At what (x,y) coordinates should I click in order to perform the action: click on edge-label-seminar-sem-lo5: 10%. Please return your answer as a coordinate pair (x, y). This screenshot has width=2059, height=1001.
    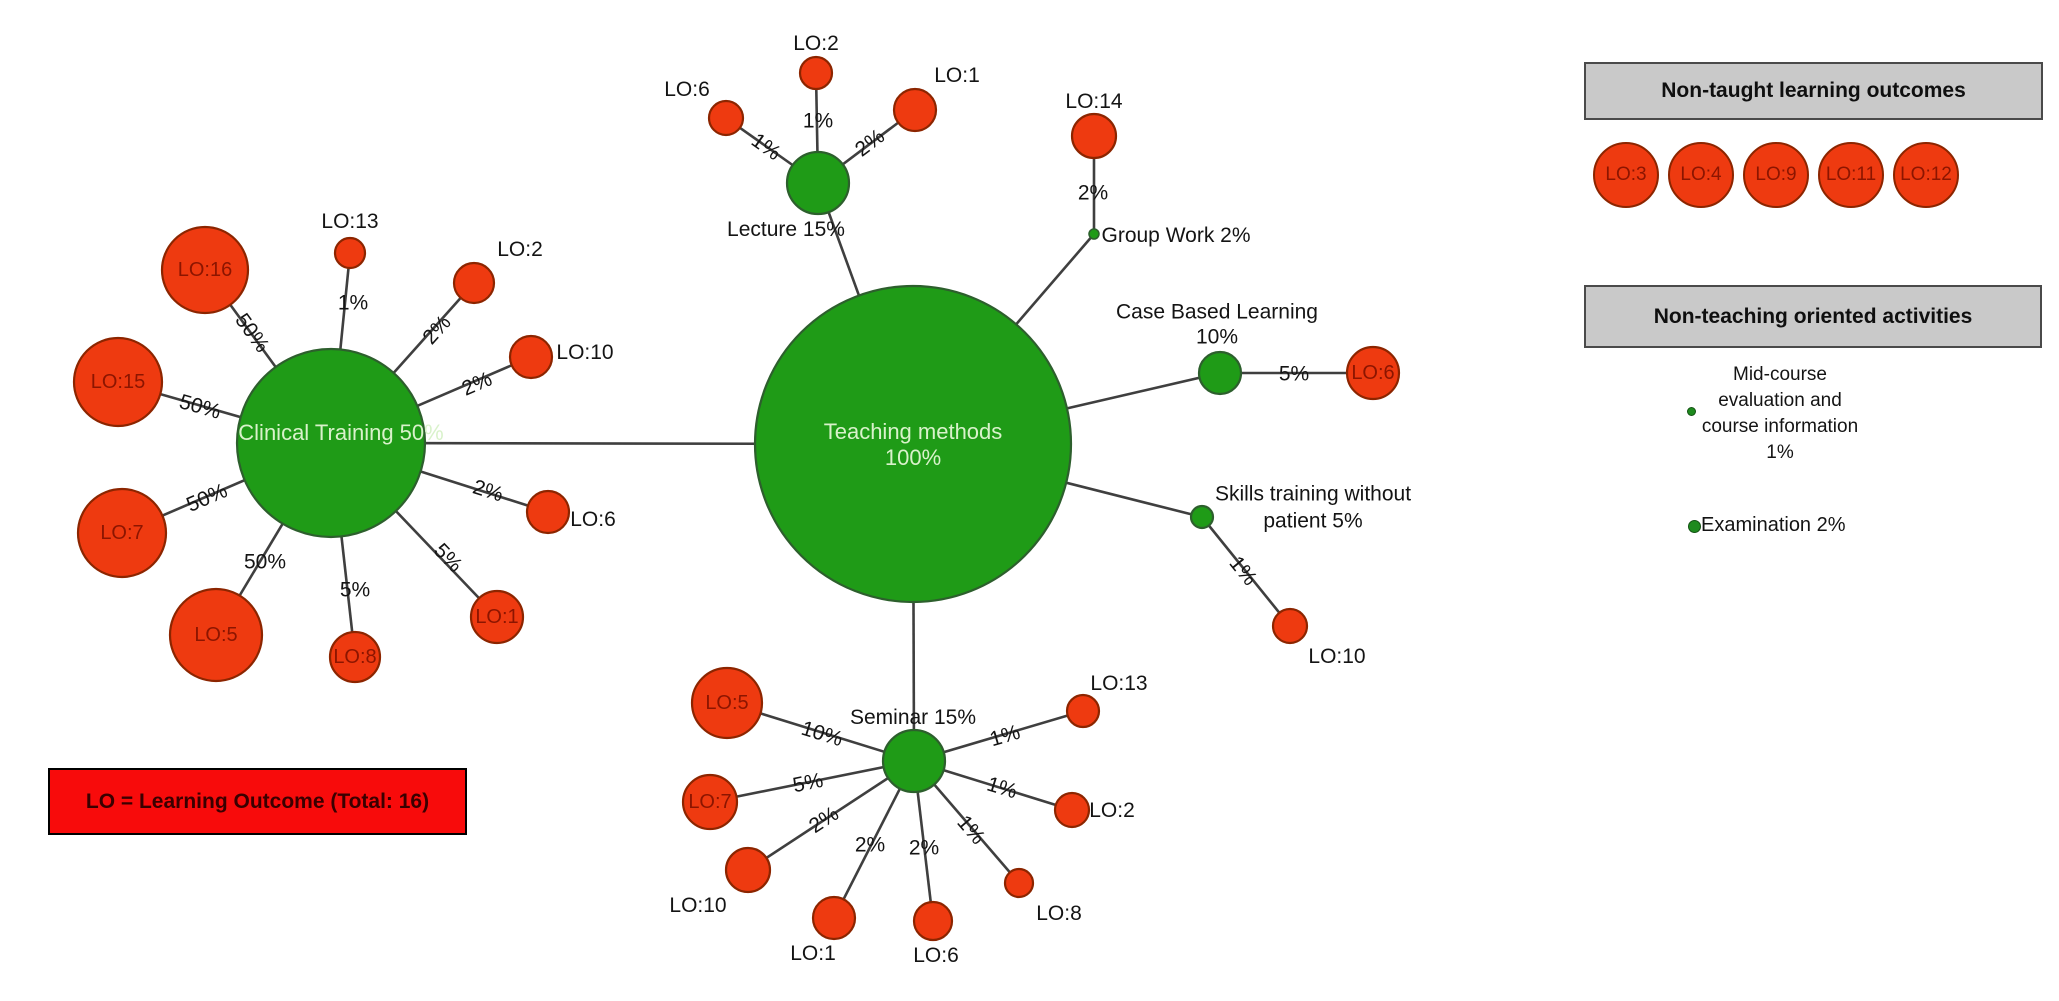
    Looking at the image, I should click on (822, 734).